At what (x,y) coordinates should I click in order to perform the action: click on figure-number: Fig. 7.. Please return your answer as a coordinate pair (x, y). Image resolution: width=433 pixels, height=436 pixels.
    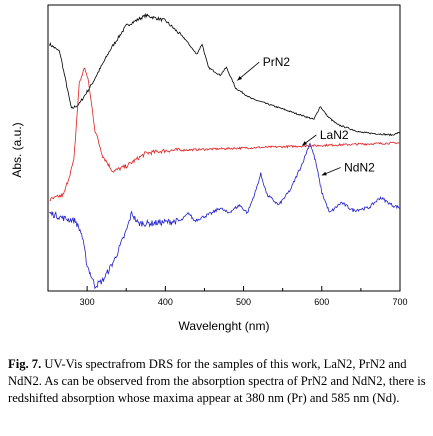
    Looking at the image, I should click on (25, 364).